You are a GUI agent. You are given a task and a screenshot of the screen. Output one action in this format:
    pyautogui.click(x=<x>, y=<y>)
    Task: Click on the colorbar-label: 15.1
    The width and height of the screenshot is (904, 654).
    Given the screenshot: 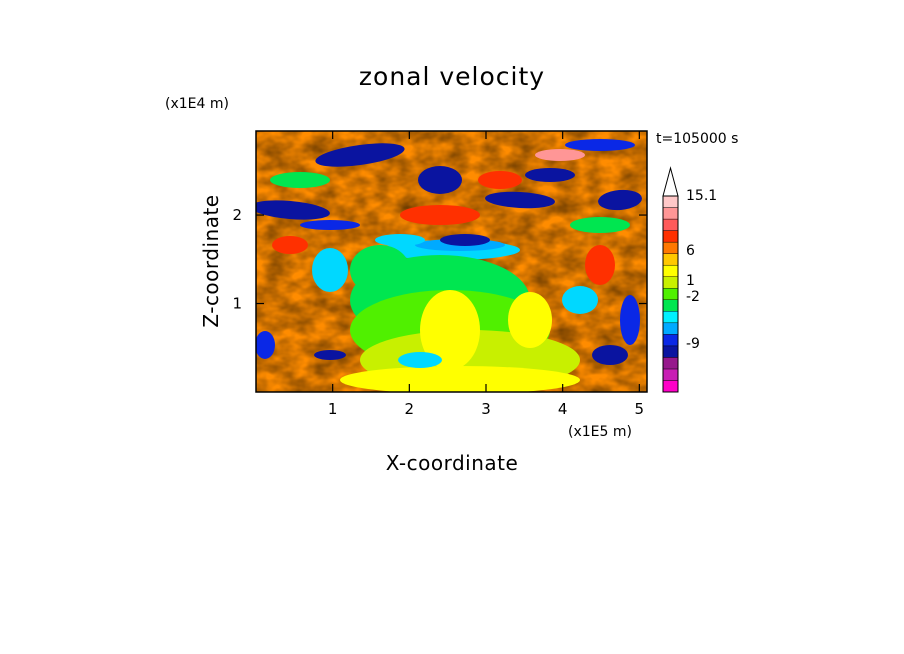 What is the action you would take?
    pyautogui.click(x=701, y=196)
    